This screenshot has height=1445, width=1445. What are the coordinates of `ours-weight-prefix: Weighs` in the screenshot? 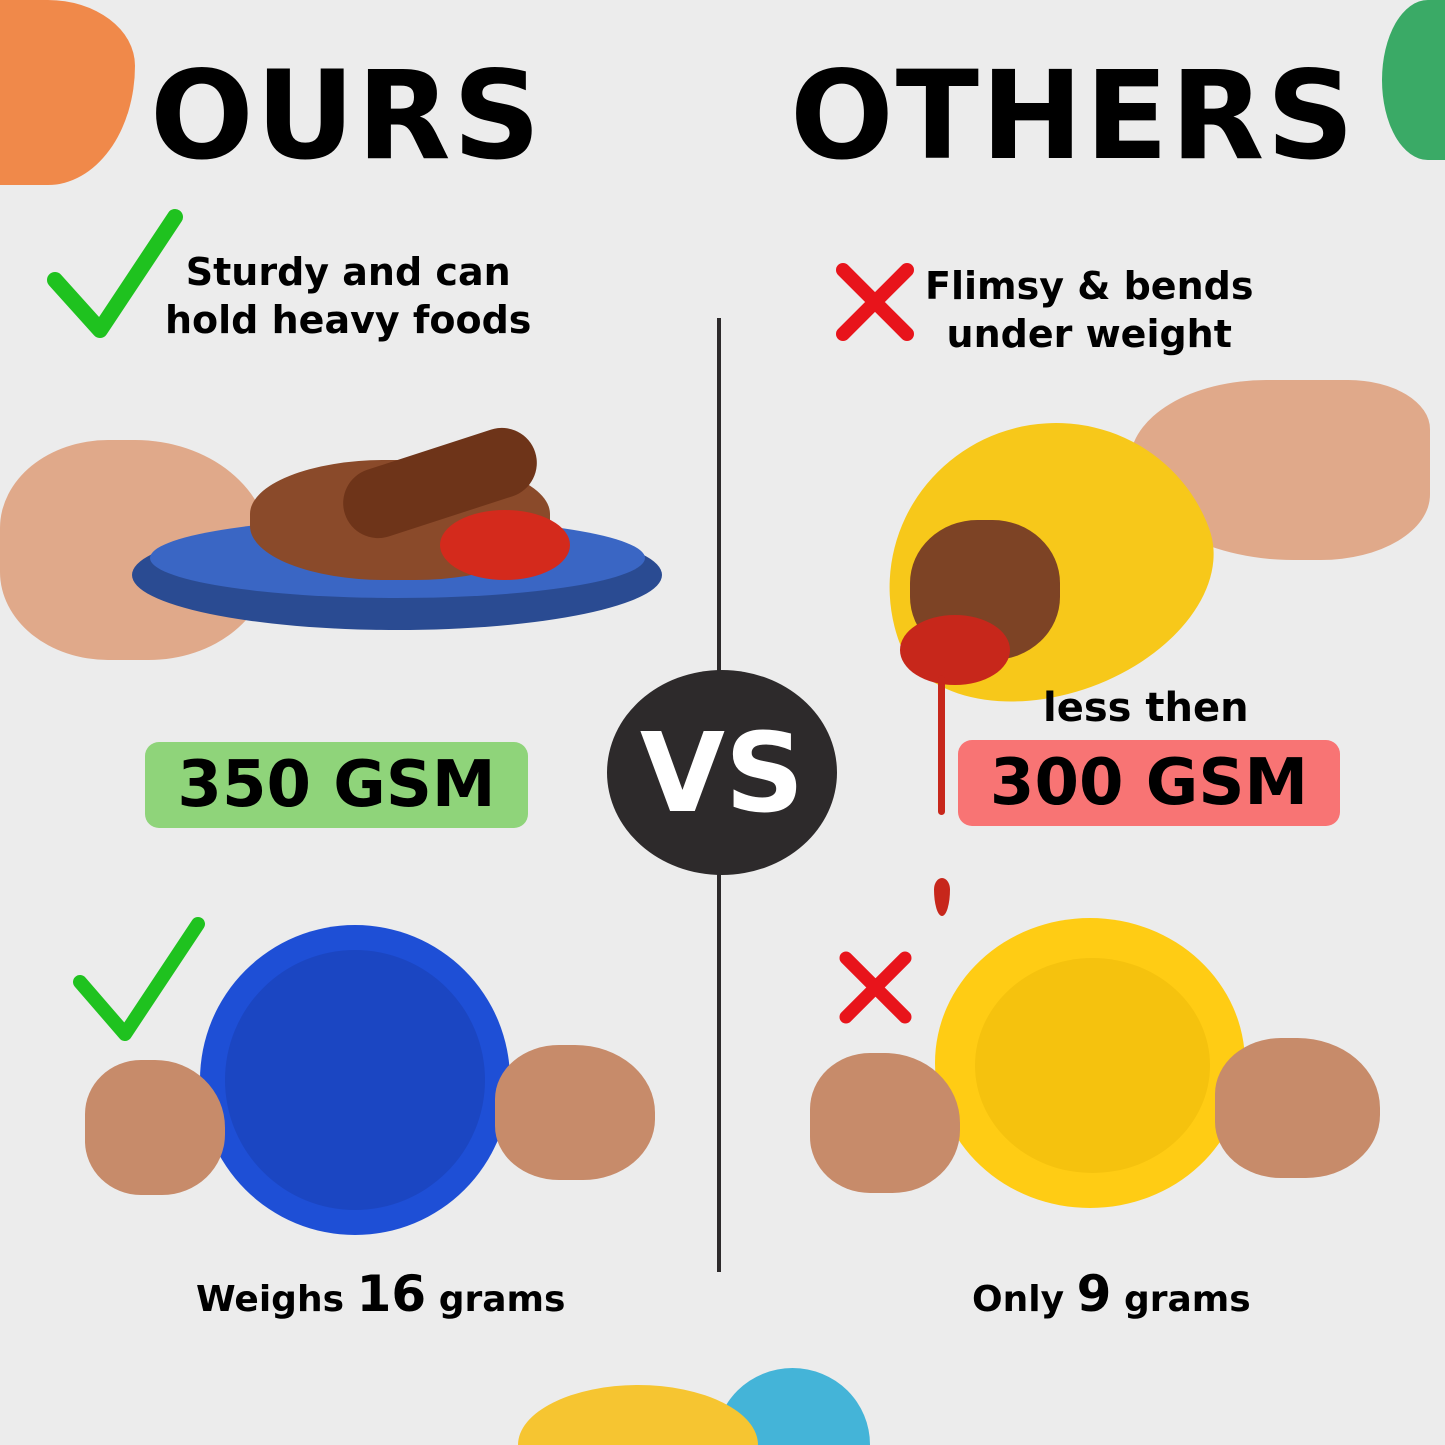 It's located at (270, 1299).